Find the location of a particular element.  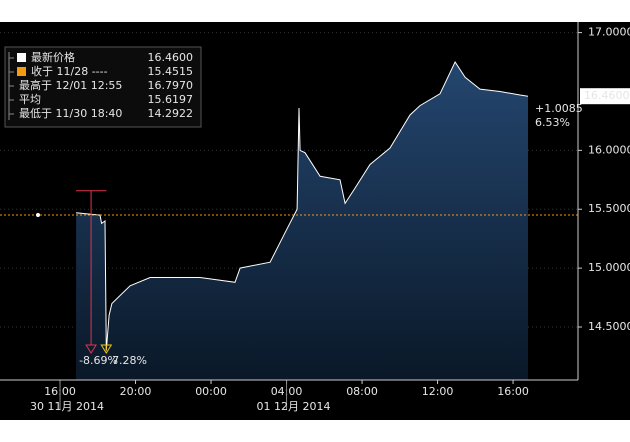

x-tick-label: 08:00 is located at coordinates (362, 391).